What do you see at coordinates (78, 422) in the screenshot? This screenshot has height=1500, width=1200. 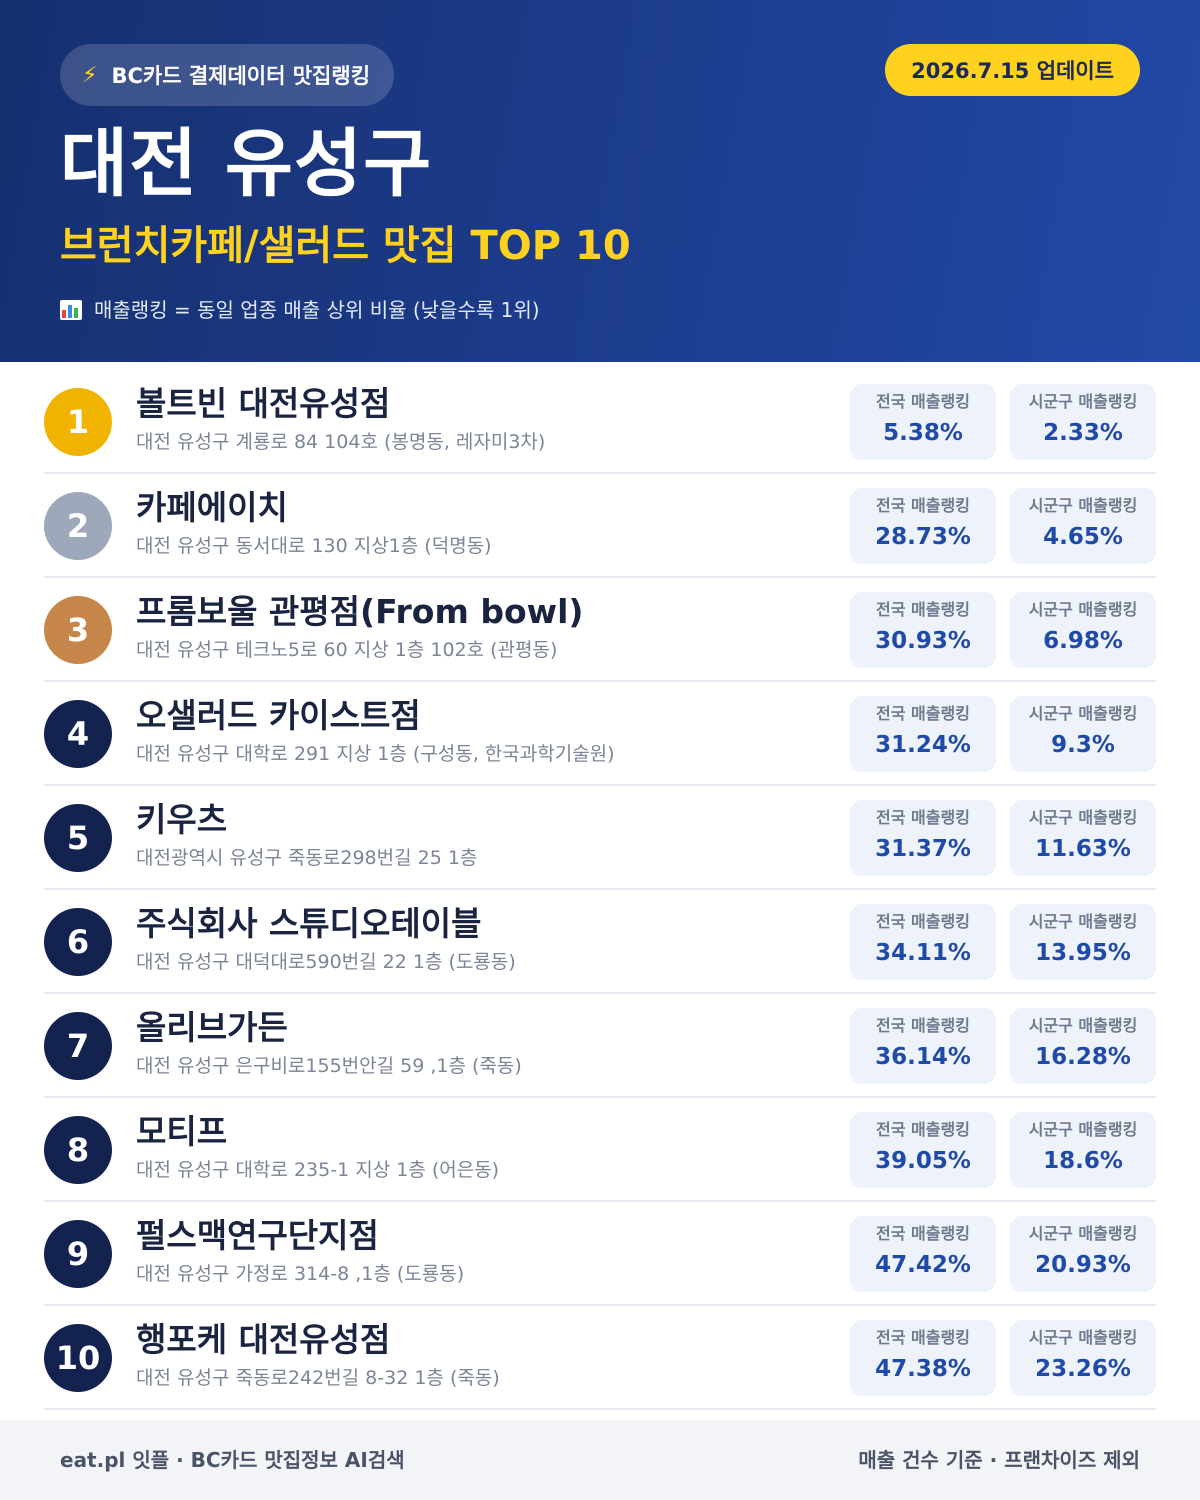 I see `rank-badge: 1` at bounding box center [78, 422].